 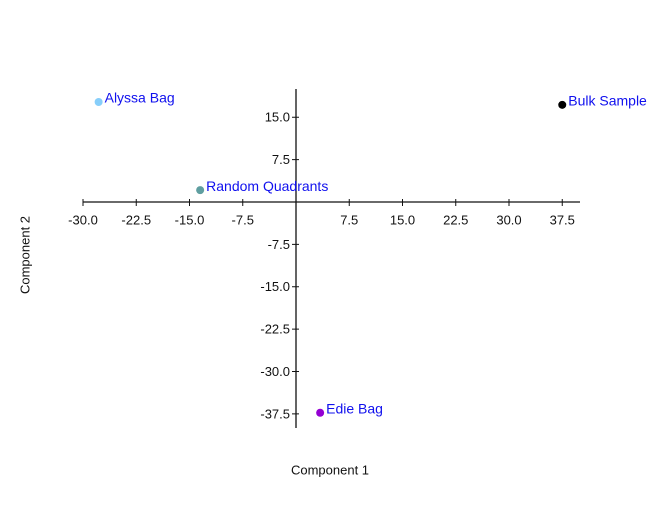 What do you see at coordinates (83, 219) in the screenshot?
I see `x-tick-label: -30.0` at bounding box center [83, 219].